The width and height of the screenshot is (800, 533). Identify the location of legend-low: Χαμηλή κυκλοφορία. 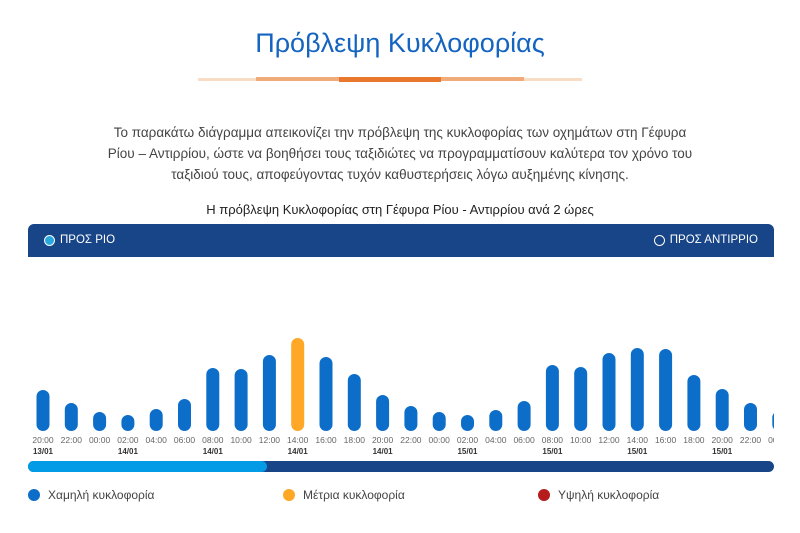
(91, 495).